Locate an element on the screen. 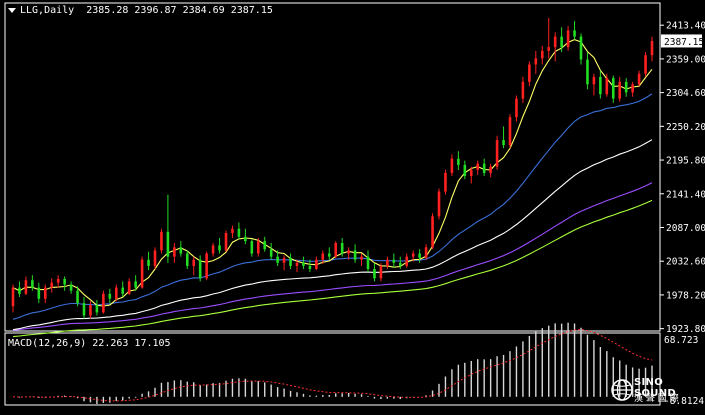  current-price-label: 2387.15 is located at coordinates (684, 42).